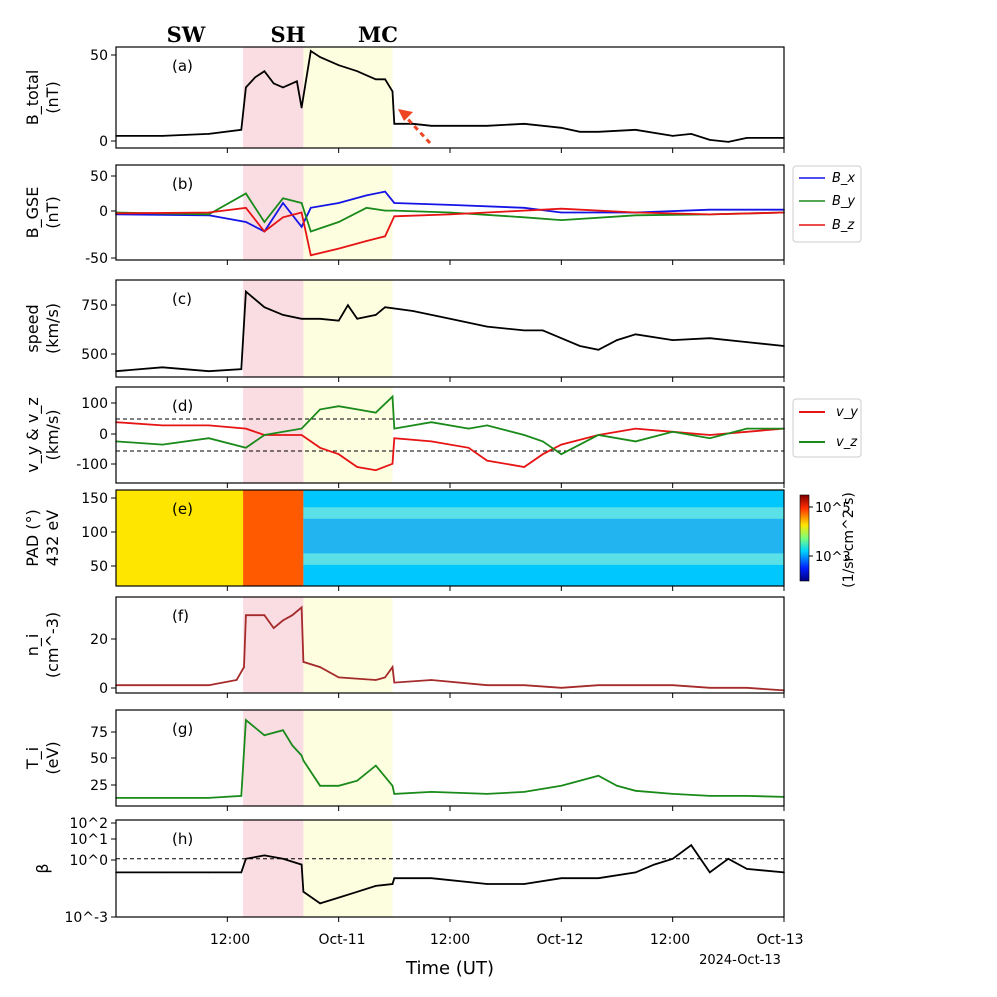 This screenshot has width=997, height=997. Describe the element at coordinates (182, 184) in the screenshot. I see `panel-label: (b)` at that location.